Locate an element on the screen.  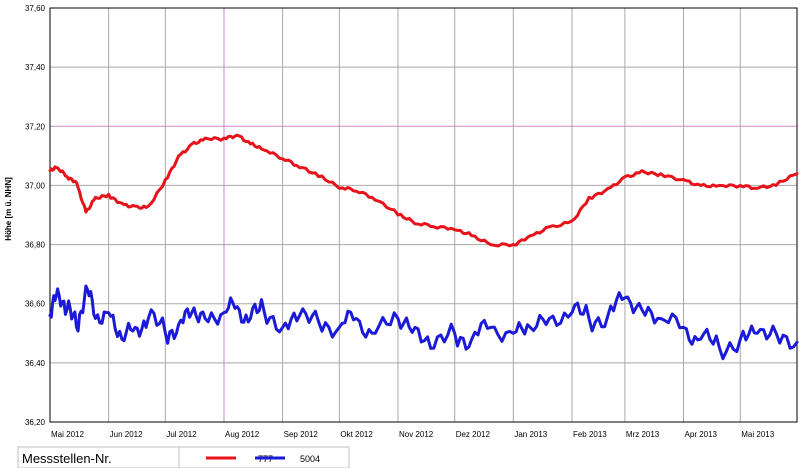
y-tick-label: 37,40 is located at coordinates (35, 67).